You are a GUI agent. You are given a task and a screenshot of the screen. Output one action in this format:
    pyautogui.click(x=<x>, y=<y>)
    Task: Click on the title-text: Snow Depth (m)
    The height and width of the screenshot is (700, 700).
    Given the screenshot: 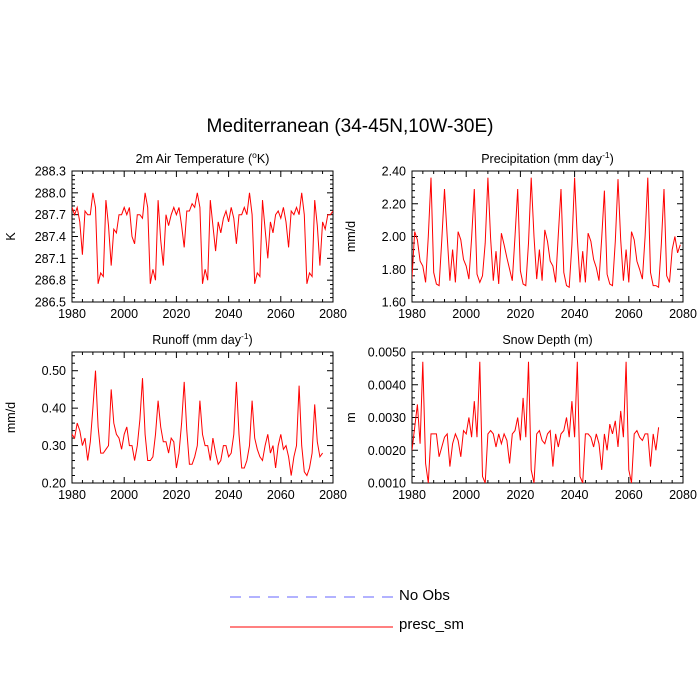 What is the action you would take?
    pyautogui.click(x=547, y=340)
    